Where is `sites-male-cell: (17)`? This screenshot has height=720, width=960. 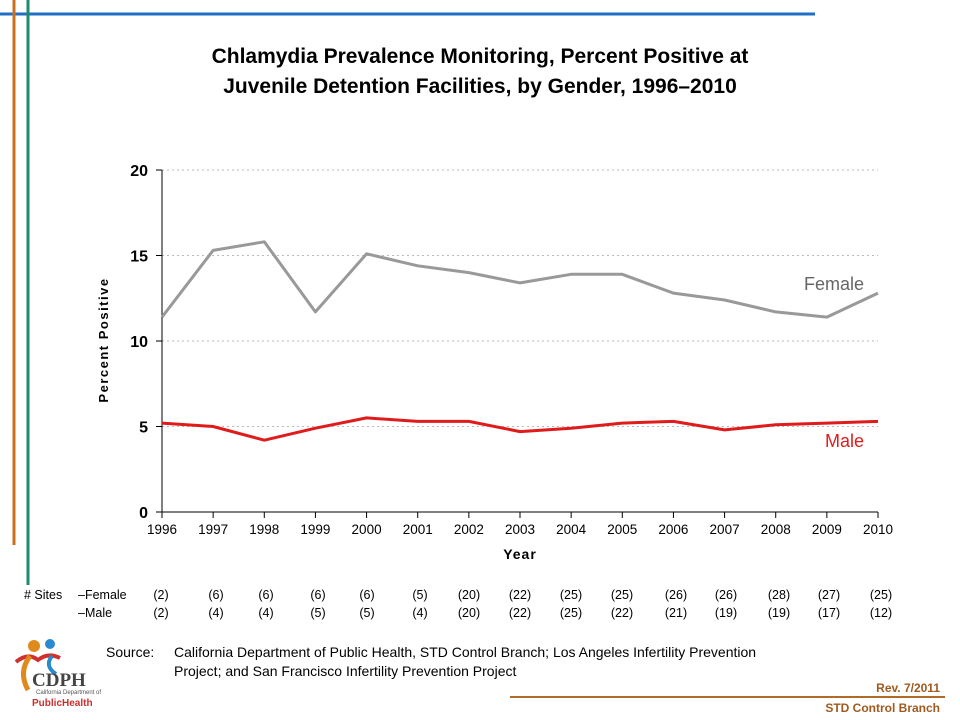
sites-male-cell: (17) is located at coordinates (829, 613).